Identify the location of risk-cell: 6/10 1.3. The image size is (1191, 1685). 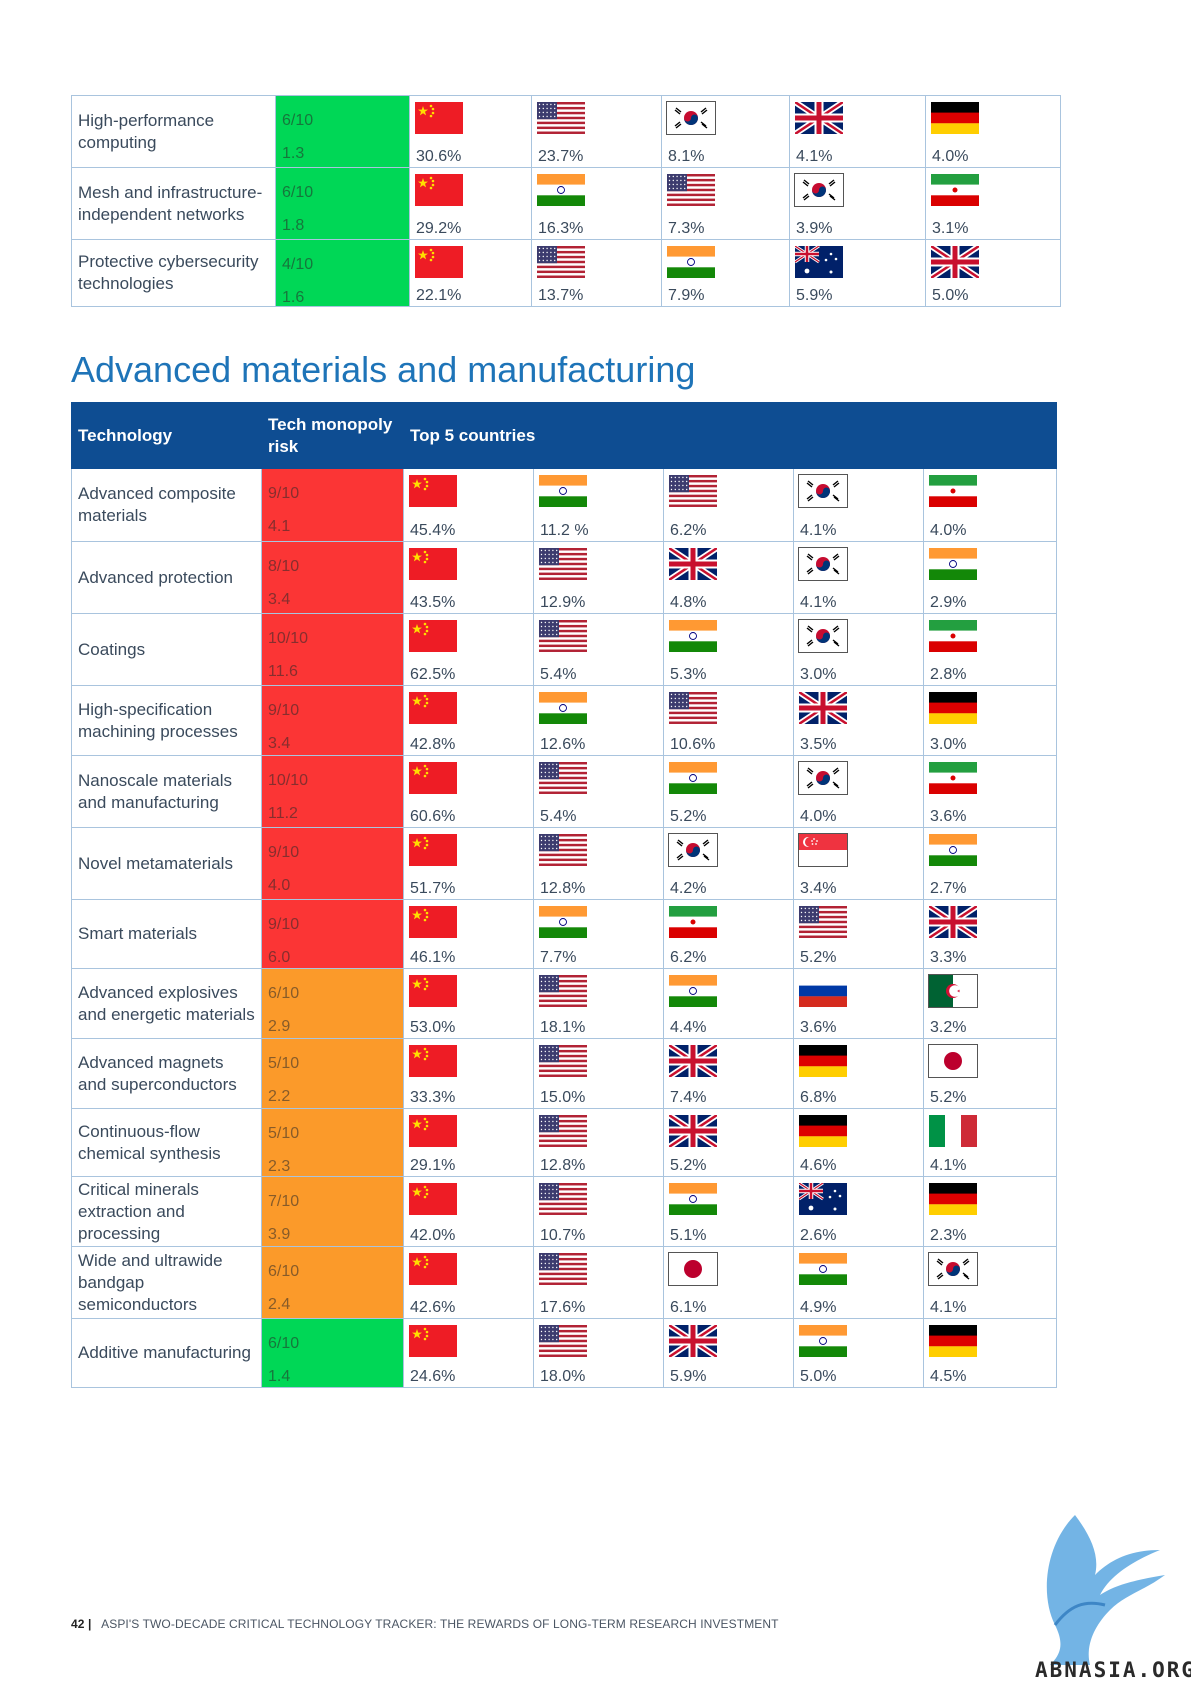
(342, 131).